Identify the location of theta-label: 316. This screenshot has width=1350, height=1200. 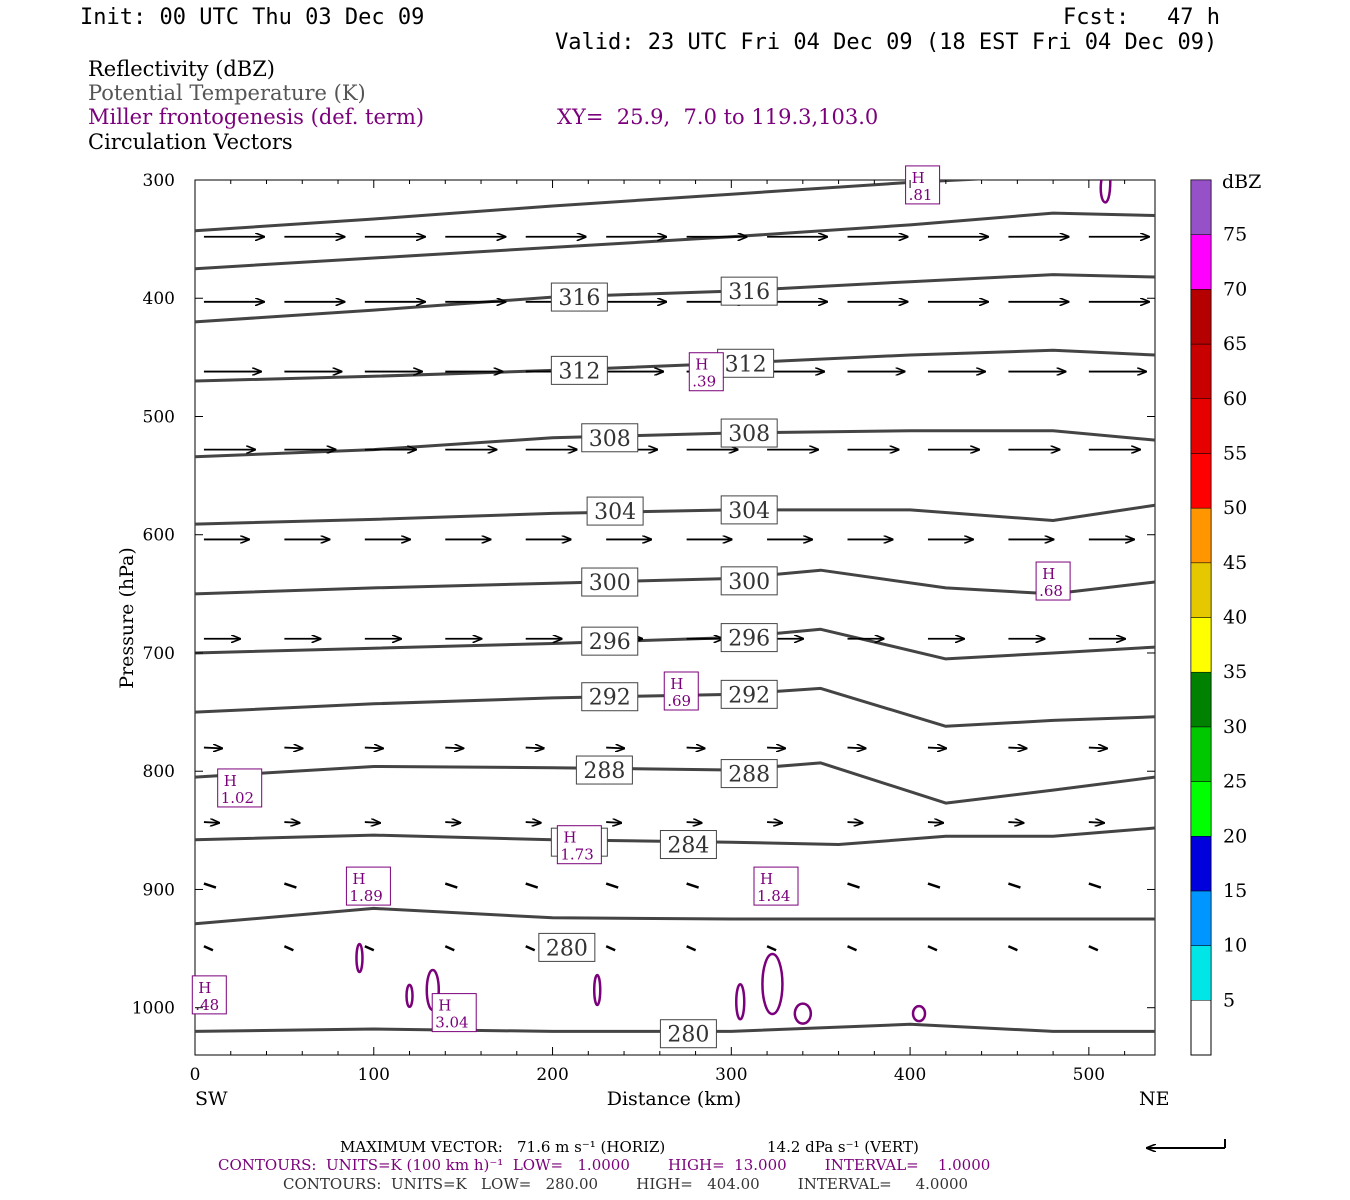
(579, 298).